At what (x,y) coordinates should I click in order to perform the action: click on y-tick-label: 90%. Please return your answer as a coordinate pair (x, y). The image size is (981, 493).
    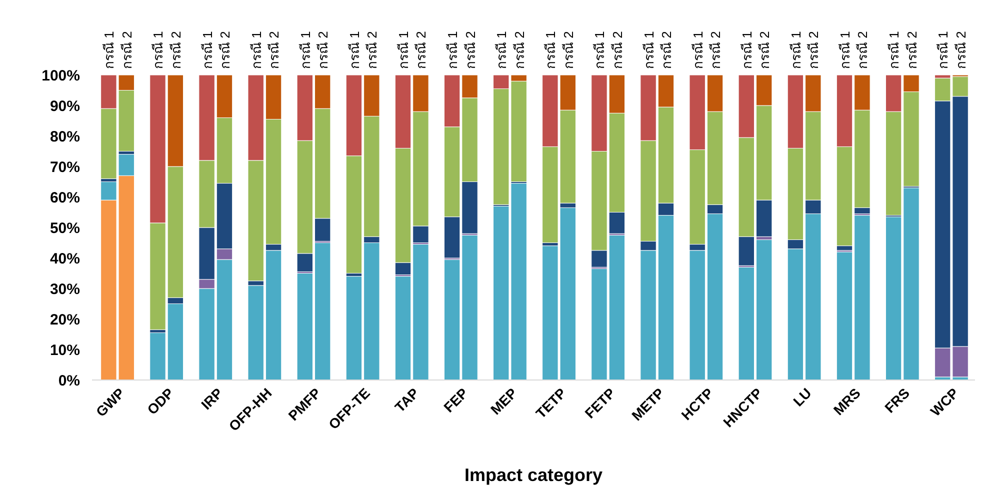
    Looking at the image, I should click on (65, 106).